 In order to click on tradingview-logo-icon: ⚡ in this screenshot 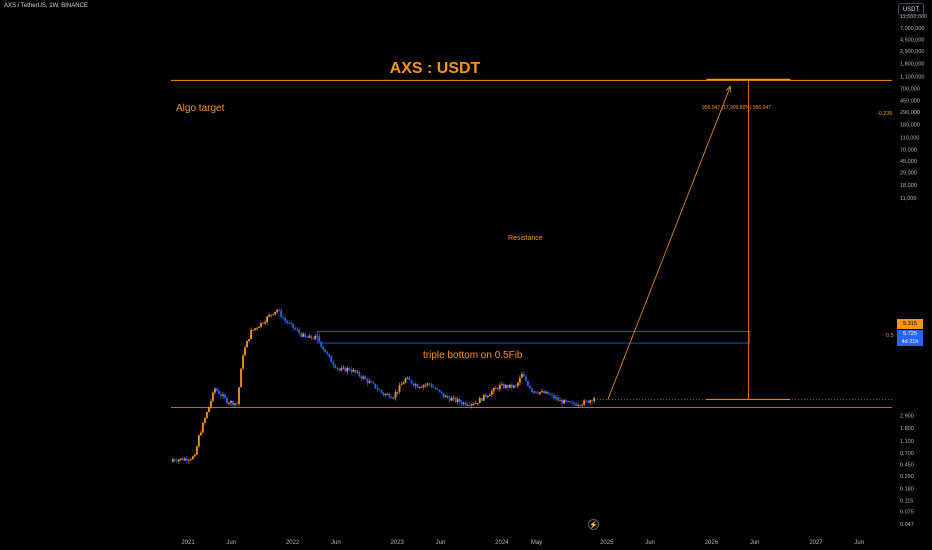, I will do `click(593, 524)`.